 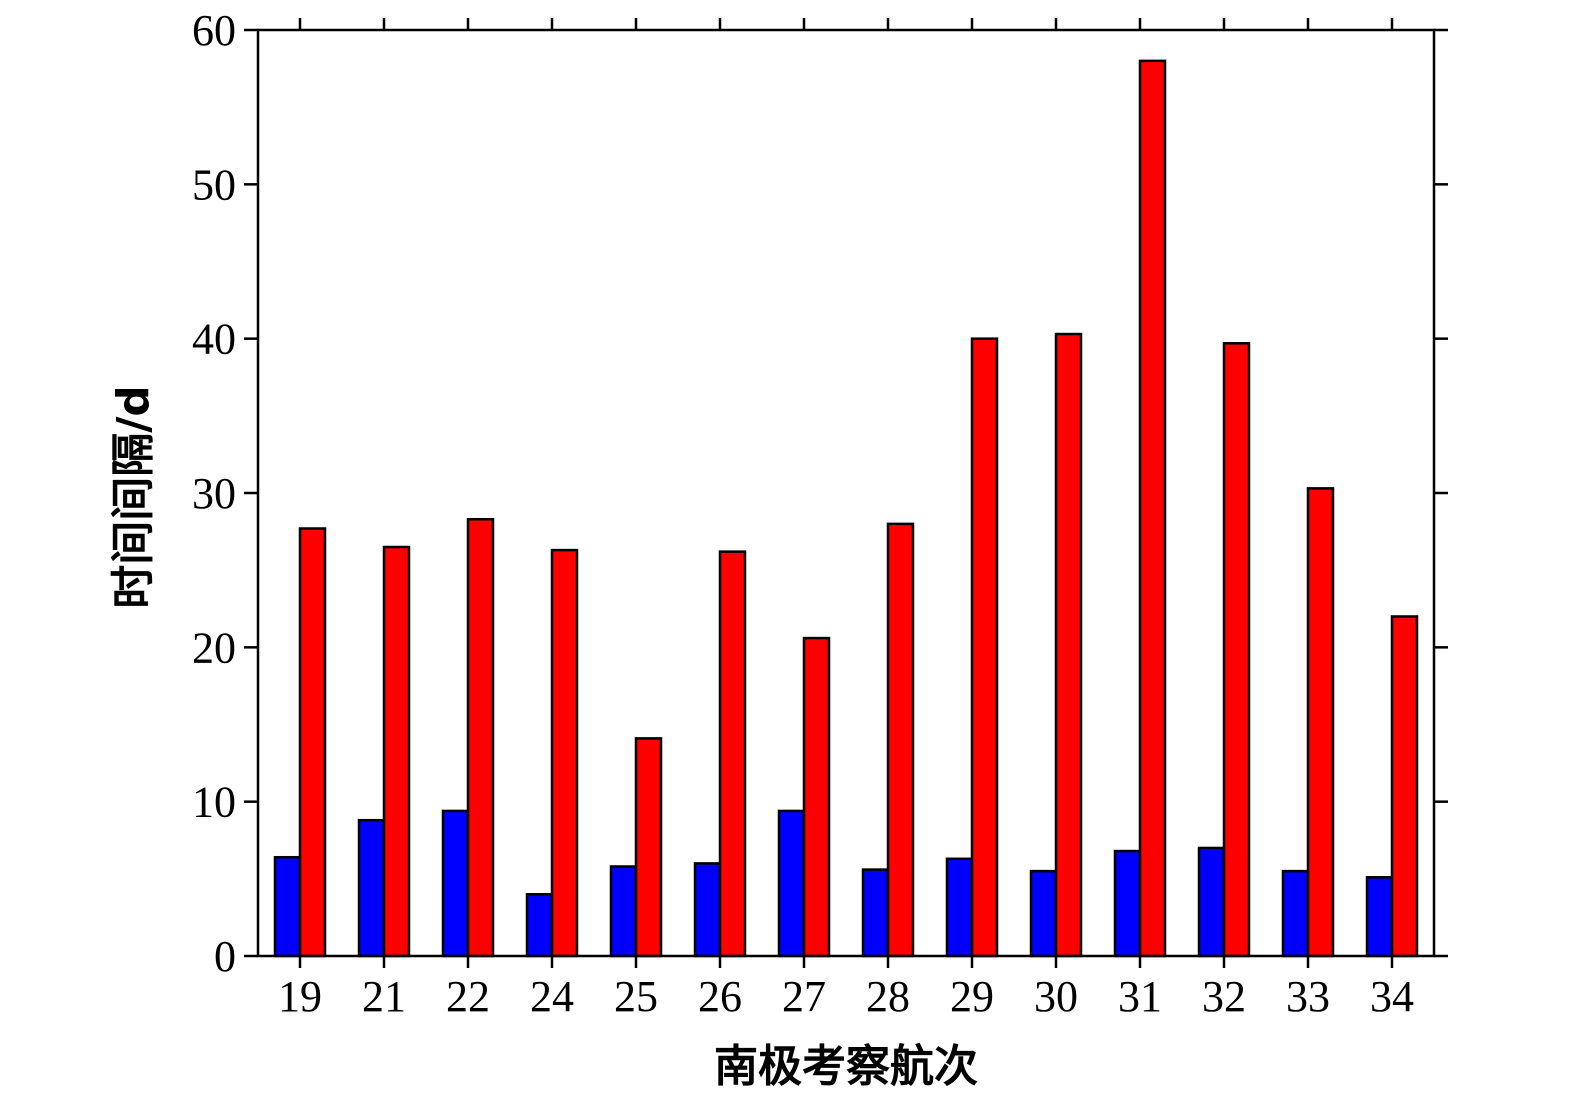 I want to click on x-tick-label: 34, so click(x=1392, y=996).